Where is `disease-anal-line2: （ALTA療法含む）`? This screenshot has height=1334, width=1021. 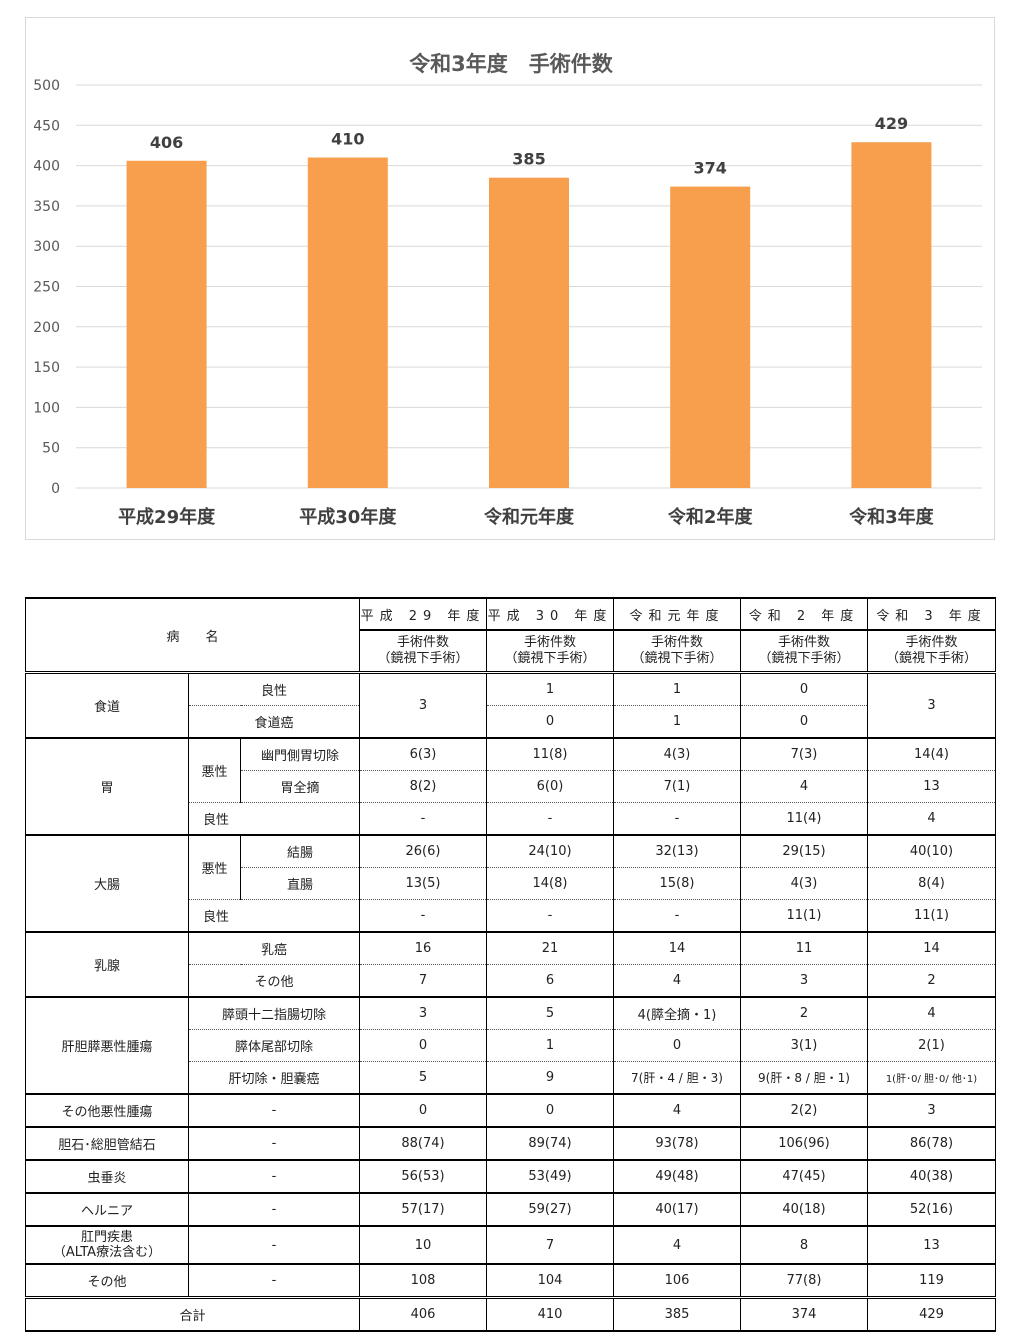
disease-anal-line2: （ALTA療法含む） is located at coordinates (107, 1252).